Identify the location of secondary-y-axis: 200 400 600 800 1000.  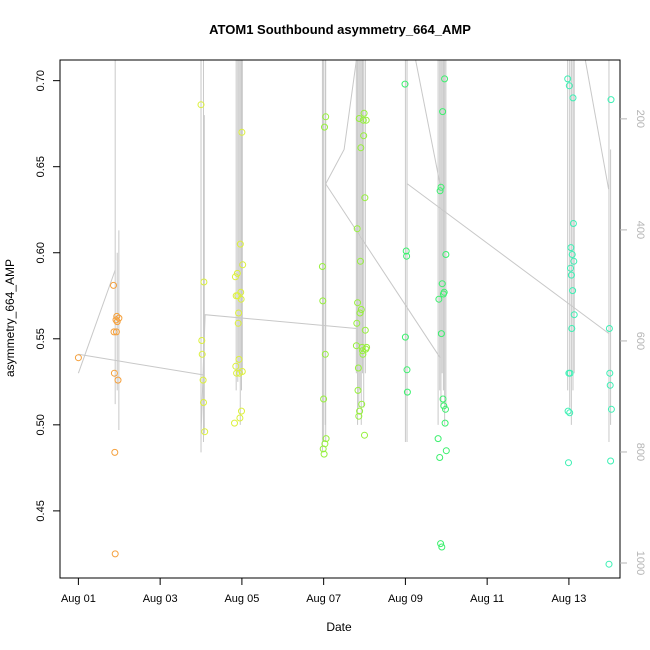
(633, 342).